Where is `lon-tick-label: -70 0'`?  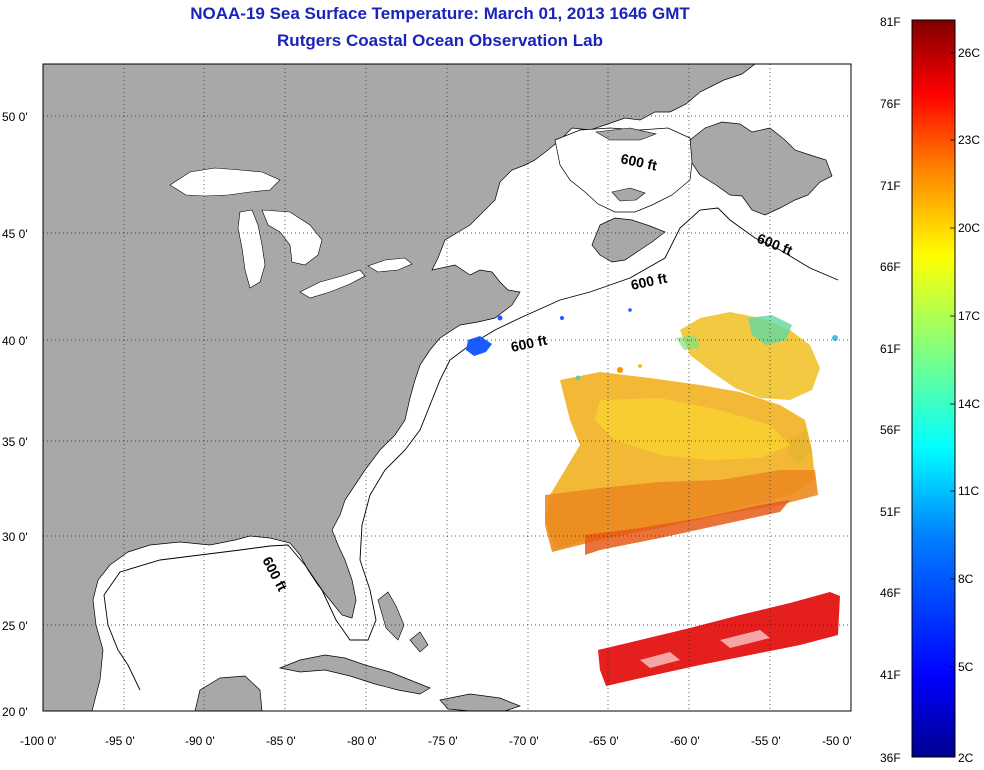 lon-tick-label: -70 0' is located at coordinates (524, 741).